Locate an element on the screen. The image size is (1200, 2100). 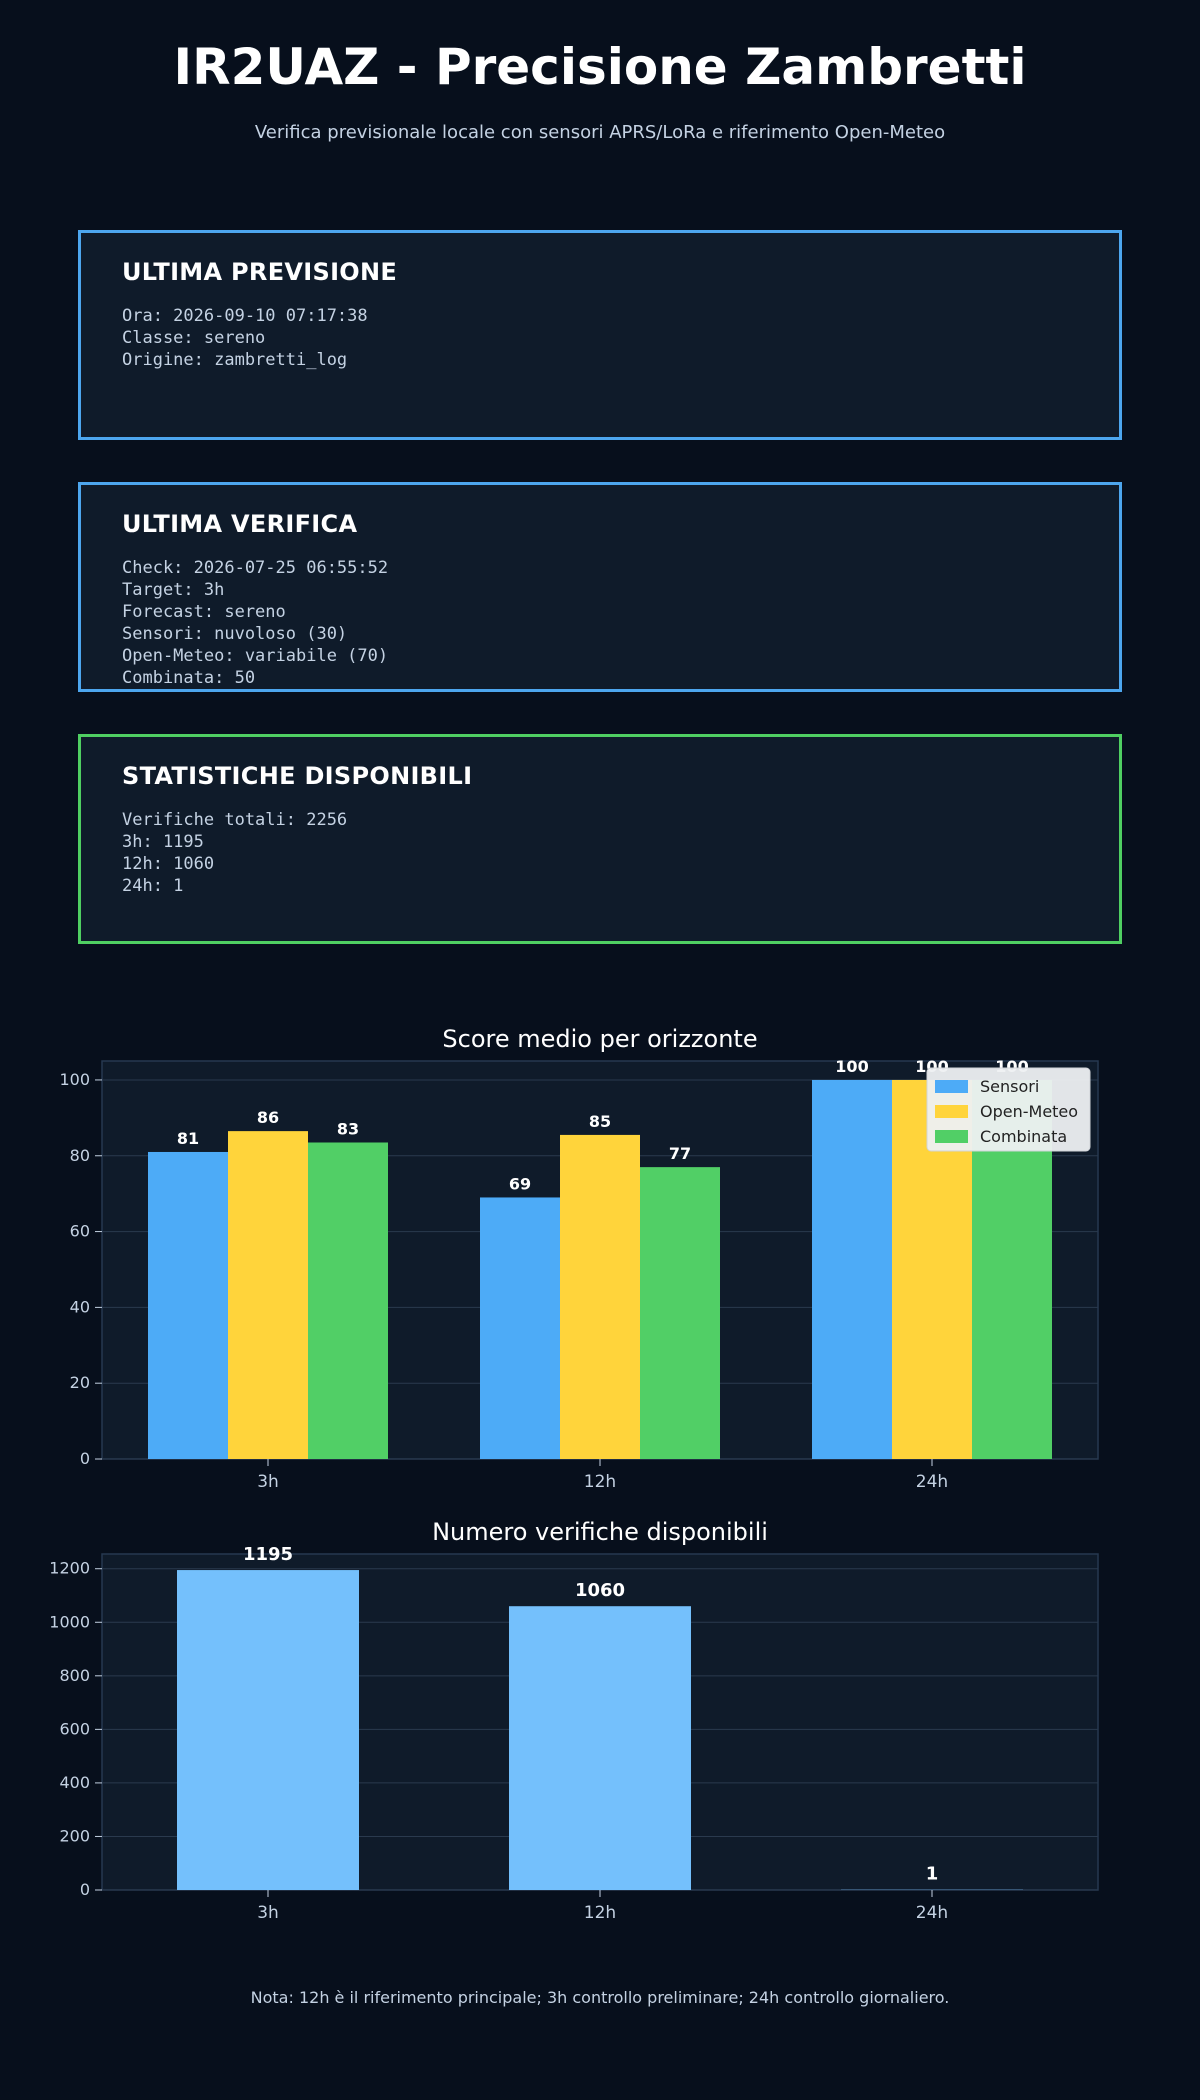
legend-label: Sensori is located at coordinates (1009, 1086).